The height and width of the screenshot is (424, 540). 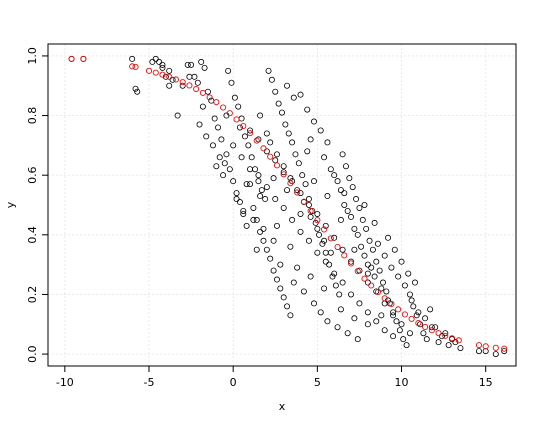 I want to click on y-axis: 0.0 0.2 0.4 0.6 0.8 1.0, so click(x=37, y=205).